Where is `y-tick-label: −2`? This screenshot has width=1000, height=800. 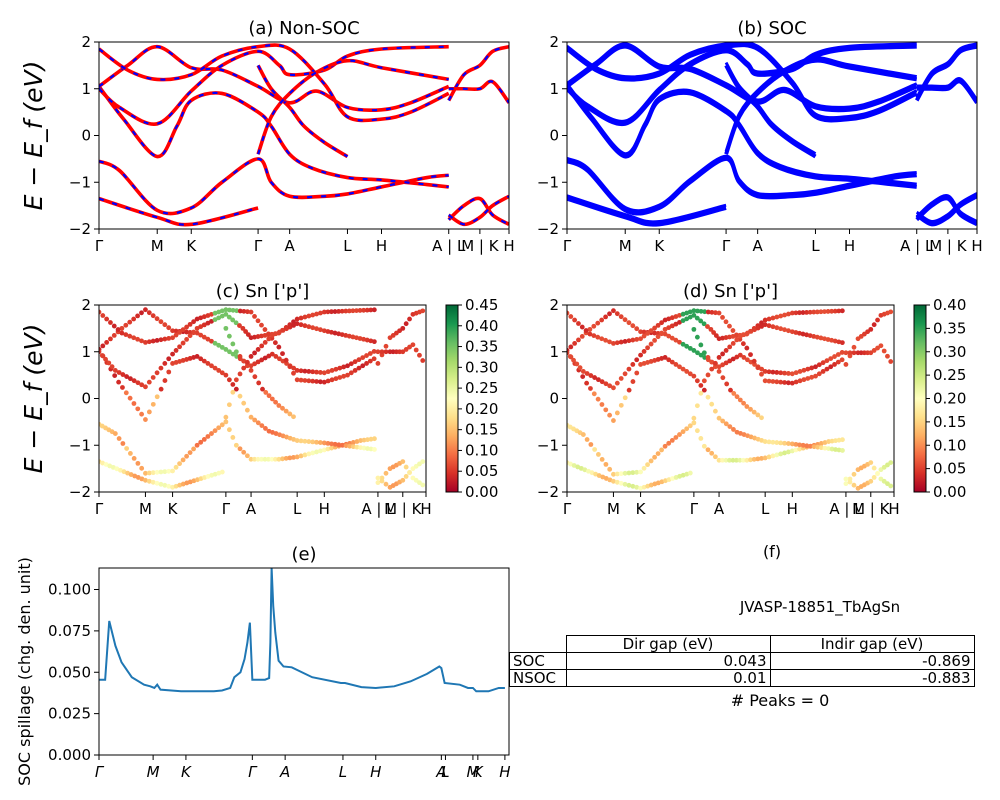
y-tick-label: −2 is located at coordinates (80, 492).